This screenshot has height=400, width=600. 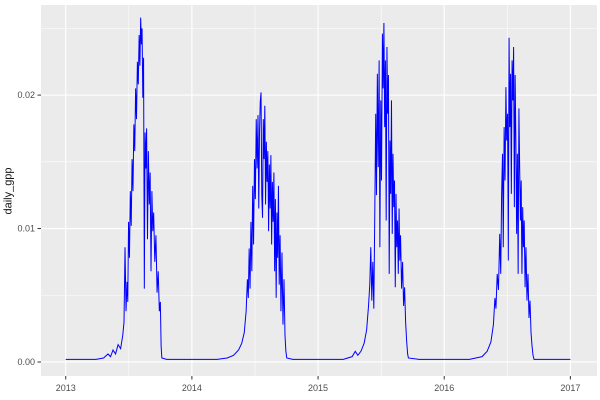 What do you see at coordinates (26, 362) in the screenshot?
I see `y-tick-label: 0.00` at bounding box center [26, 362].